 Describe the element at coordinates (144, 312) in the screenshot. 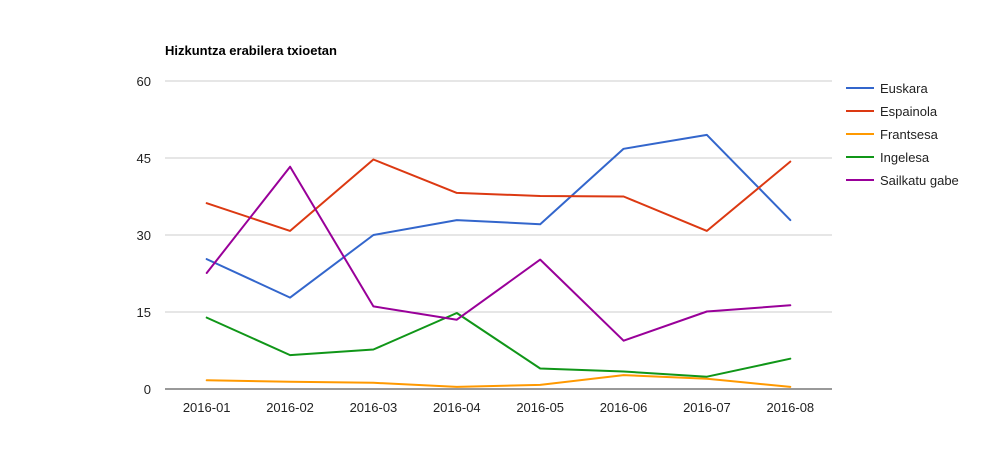

I see `y-tick-label: 15` at that location.